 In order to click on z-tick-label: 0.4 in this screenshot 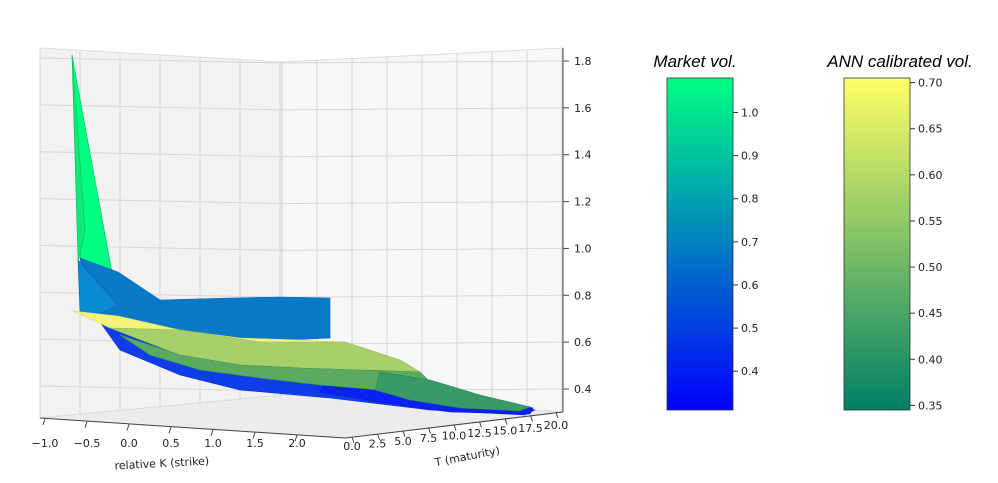, I will do `click(583, 389)`.